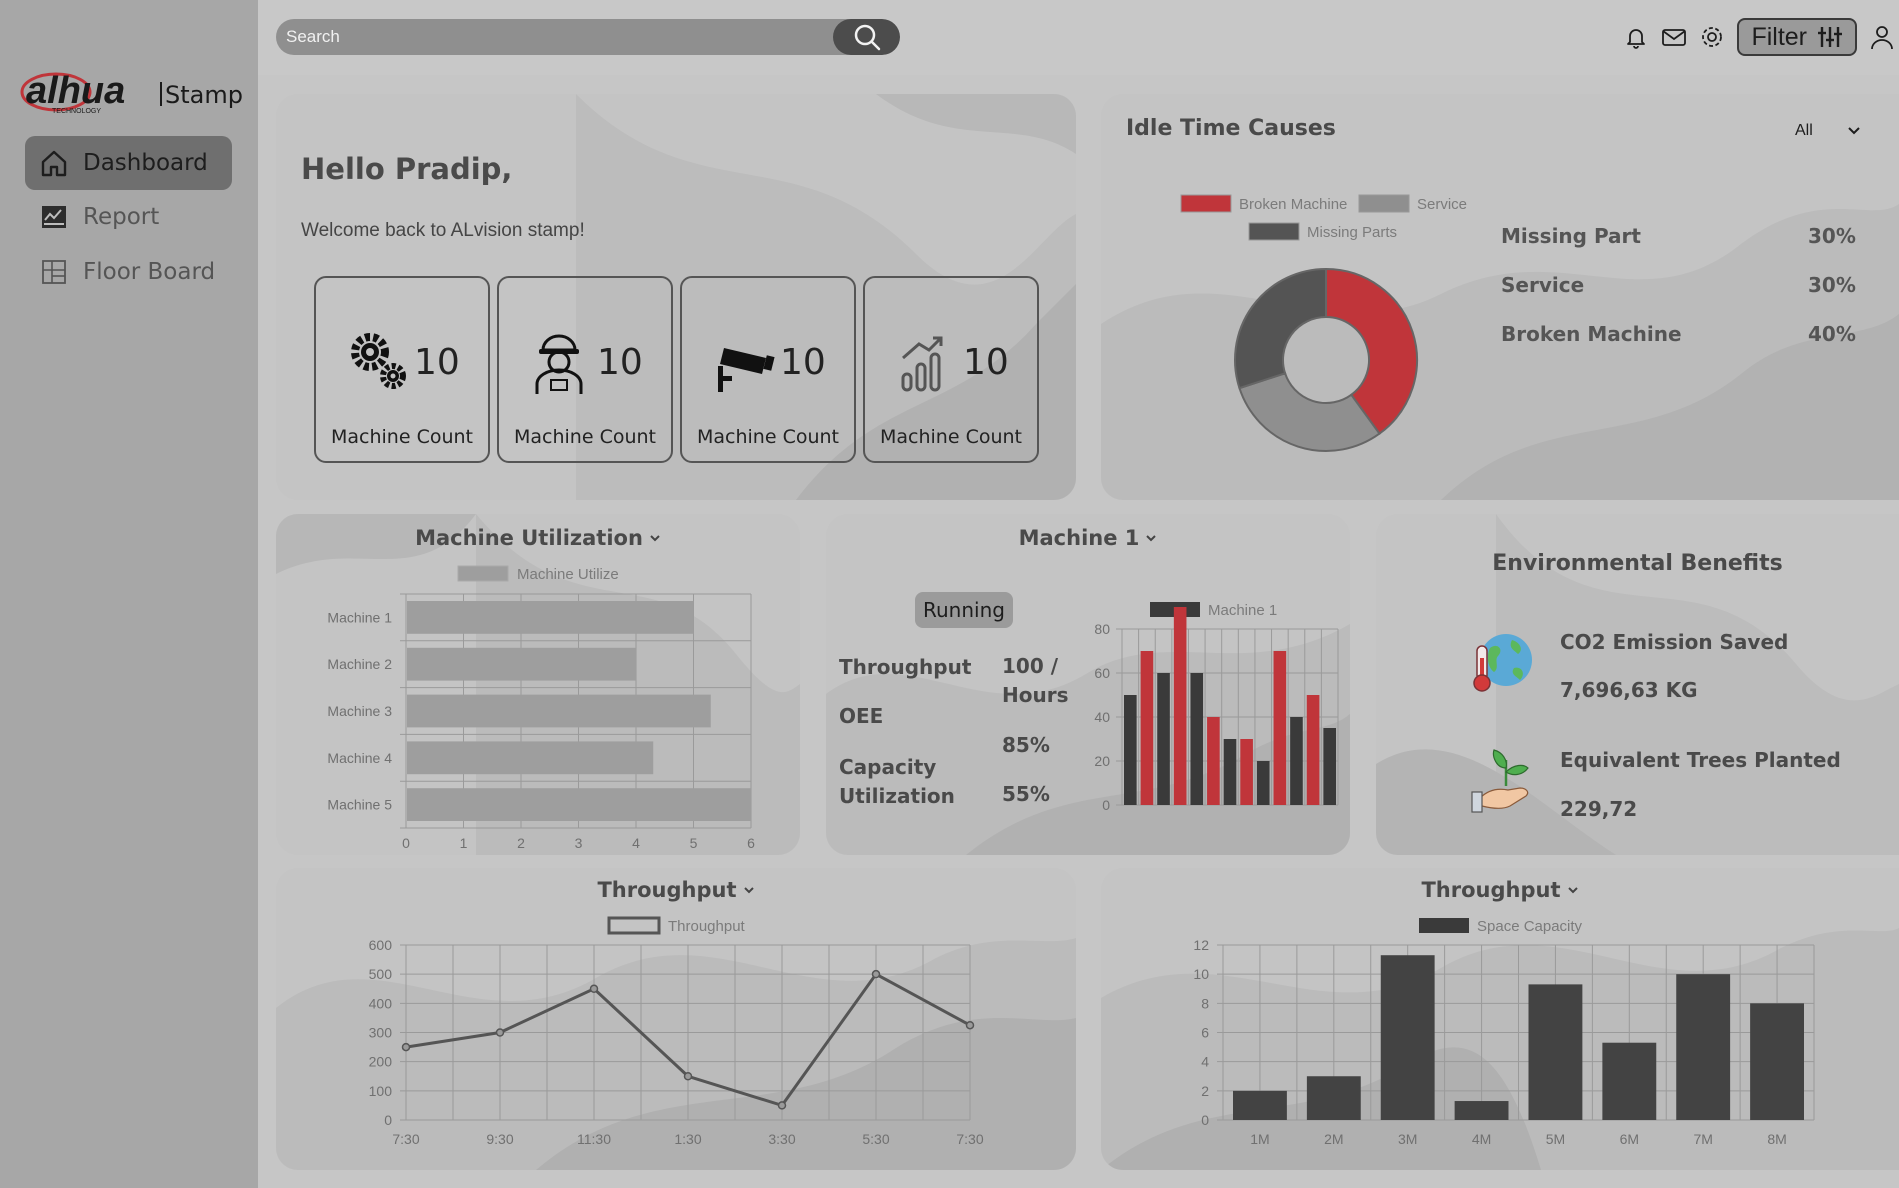 Image resolution: width=1899 pixels, height=1188 pixels. I want to click on idle-stat-value: 40%, so click(1832, 334).